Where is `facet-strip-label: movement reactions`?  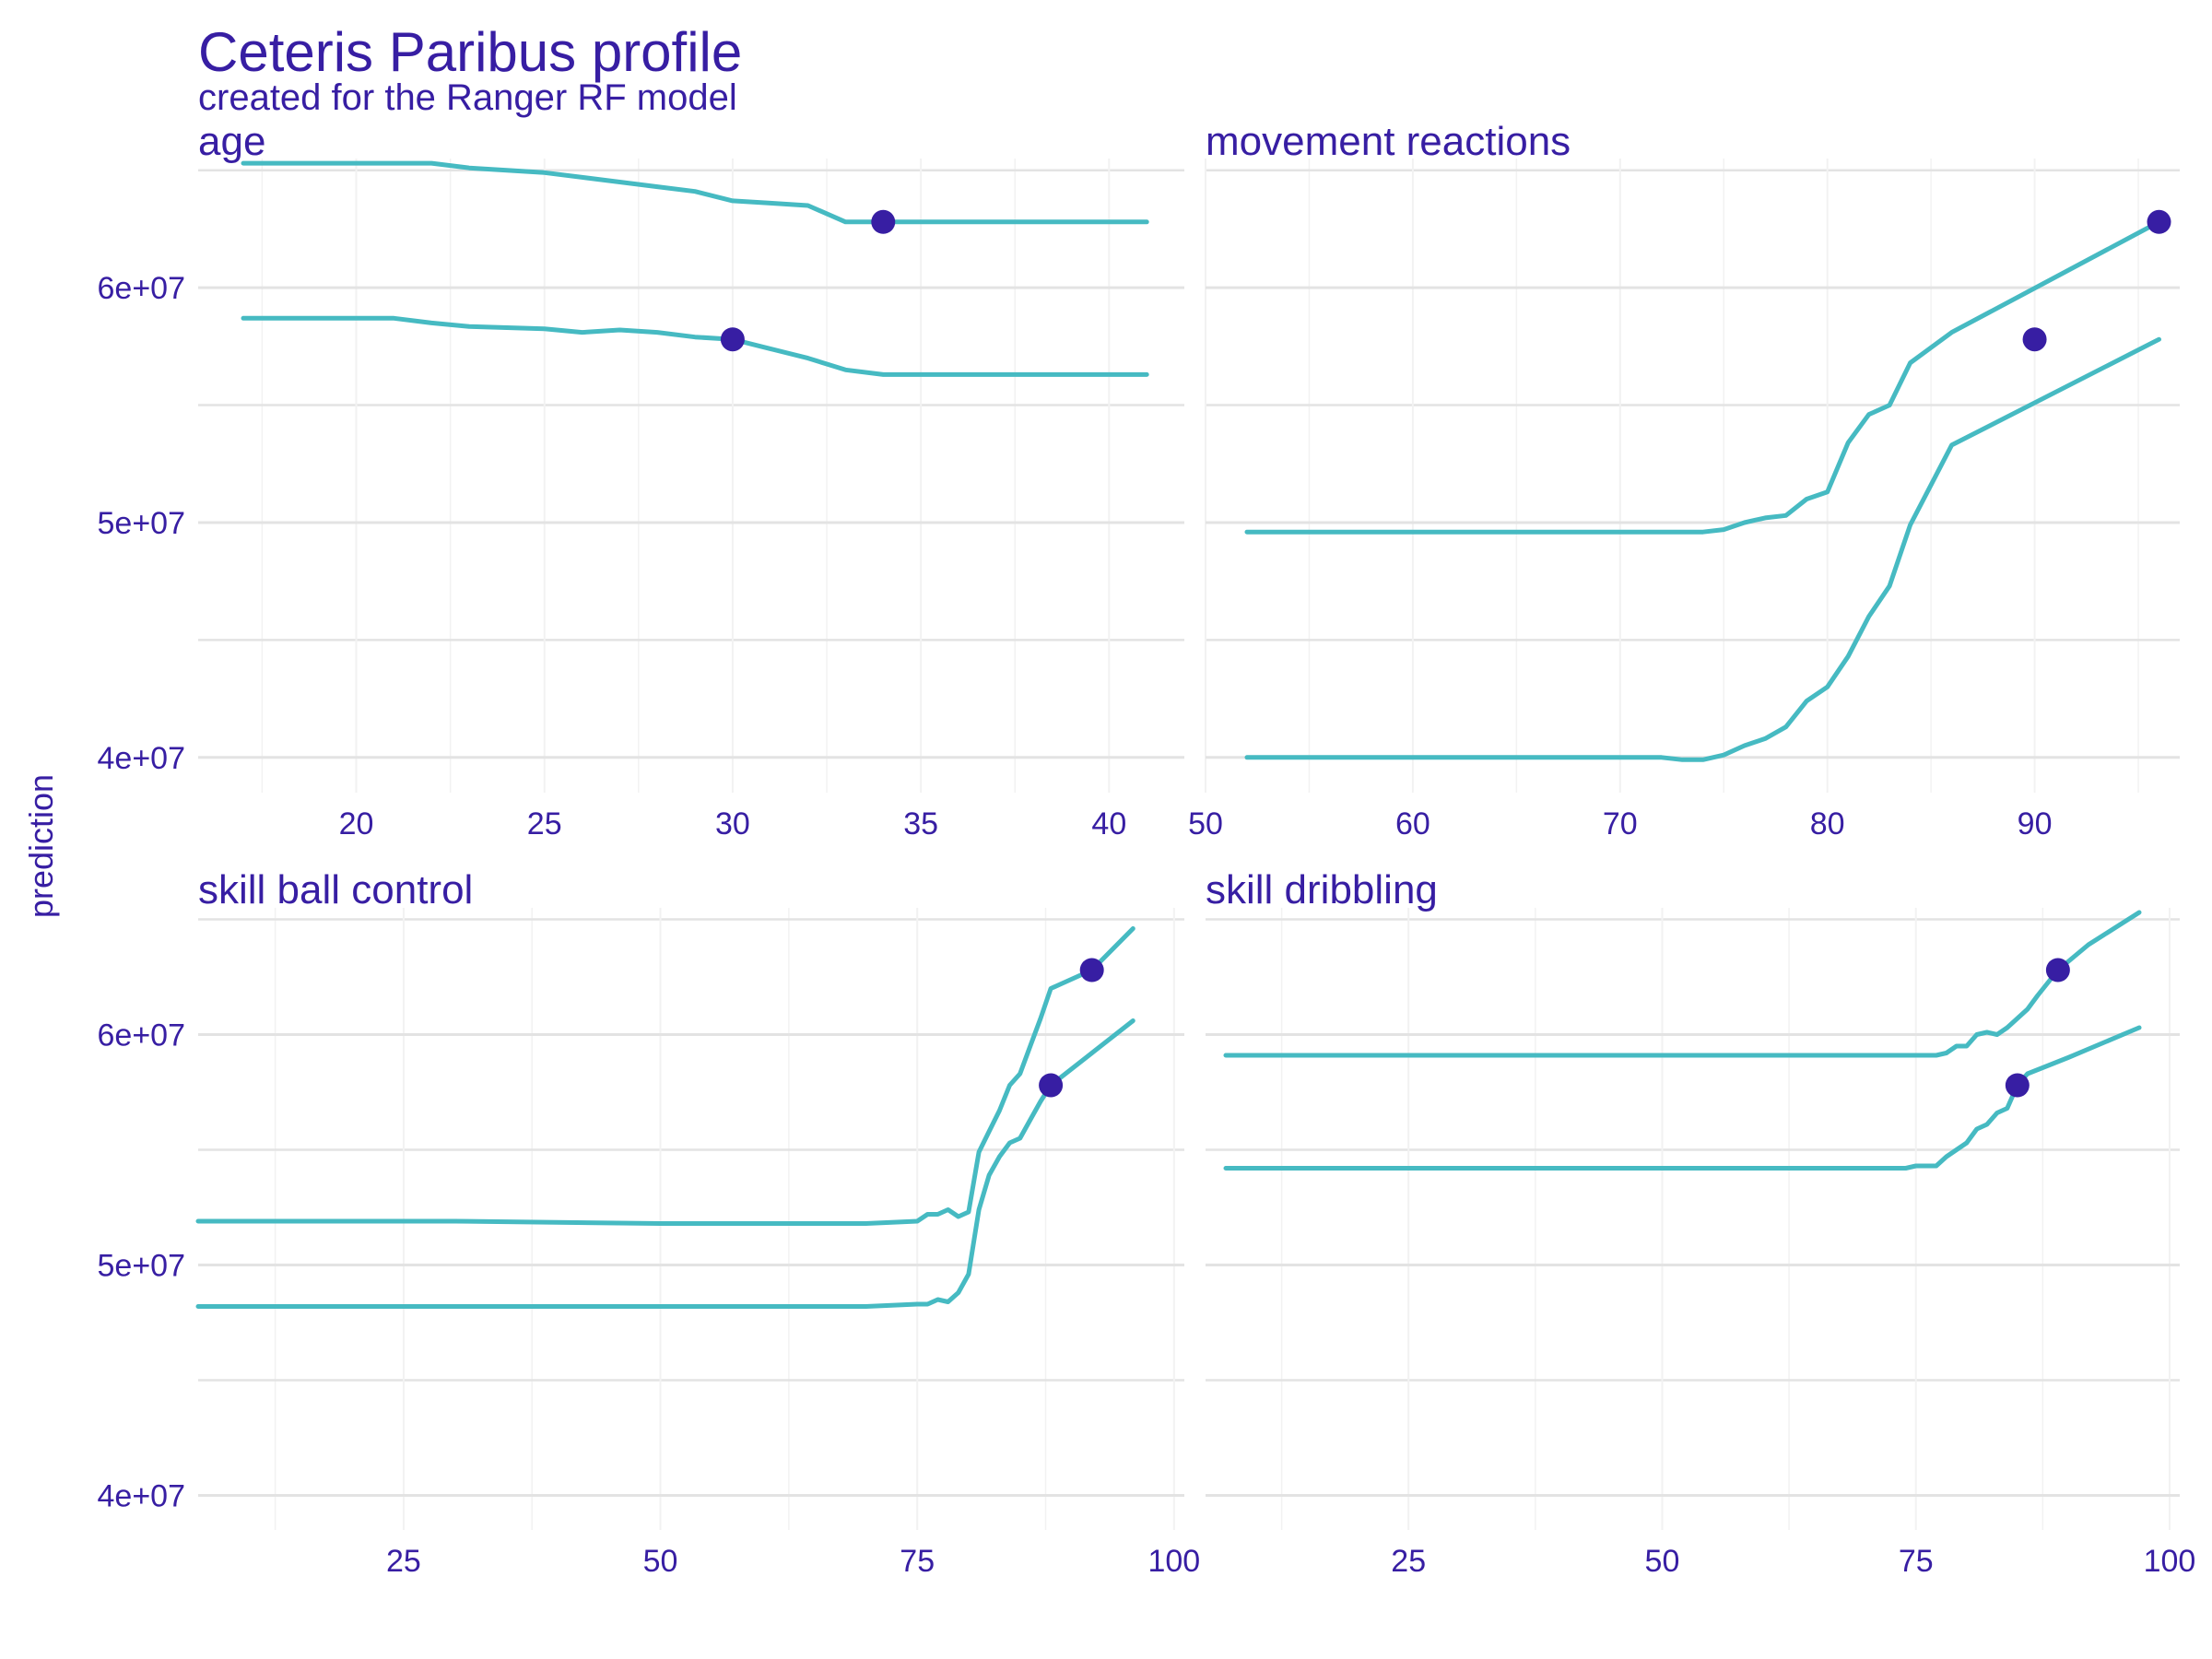
facet-strip-label: movement reactions is located at coordinates (1388, 141).